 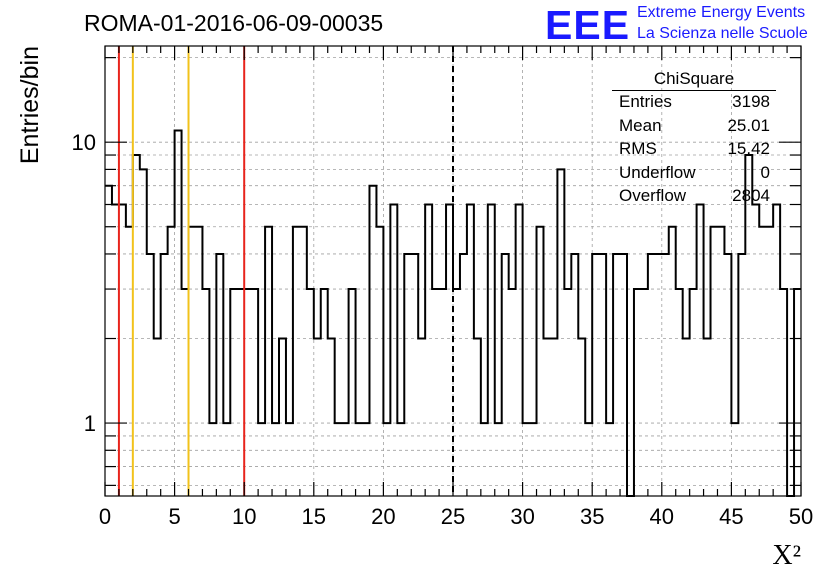 I want to click on x-tick-label: 5, so click(x=174, y=516).